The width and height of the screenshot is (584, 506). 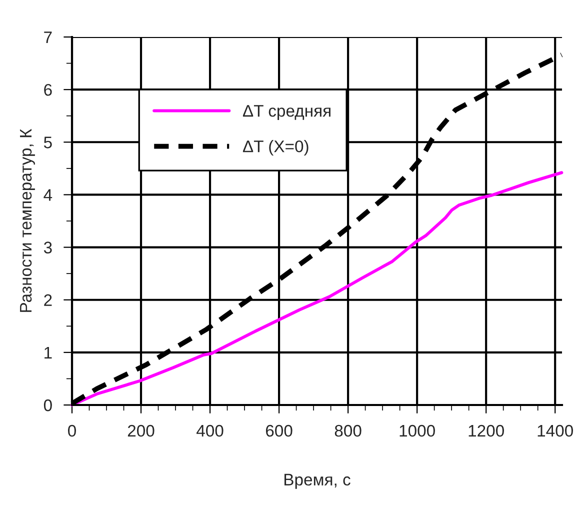 What do you see at coordinates (417, 430) in the screenshot?
I see `x-tick-label: 1000` at bounding box center [417, 430].